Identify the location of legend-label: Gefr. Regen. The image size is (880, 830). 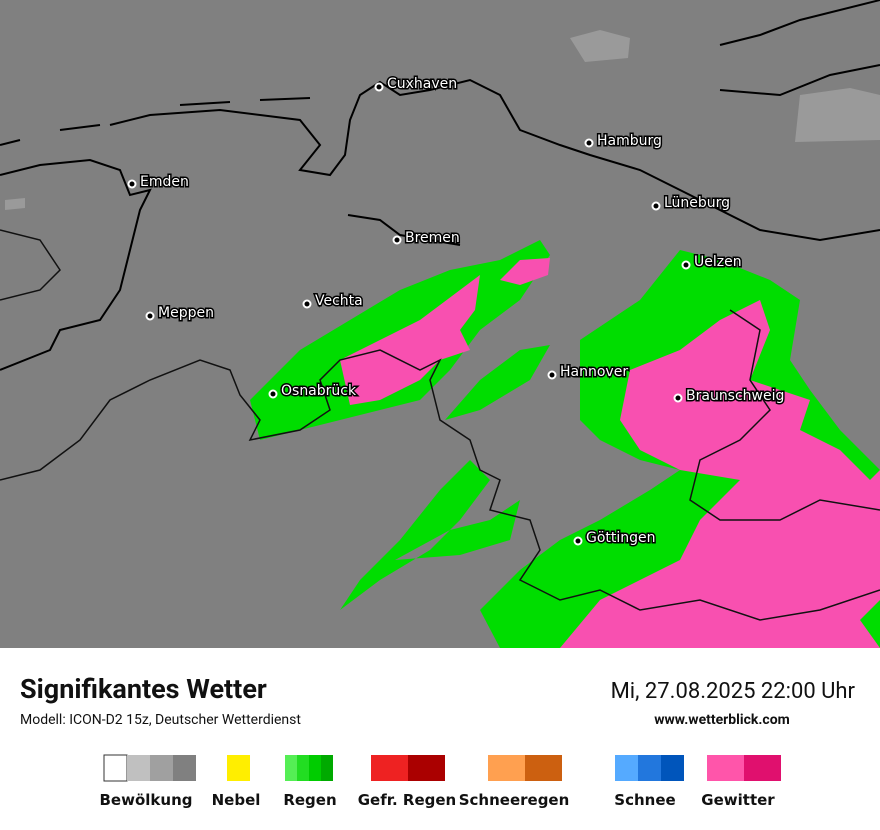
(407, 800).